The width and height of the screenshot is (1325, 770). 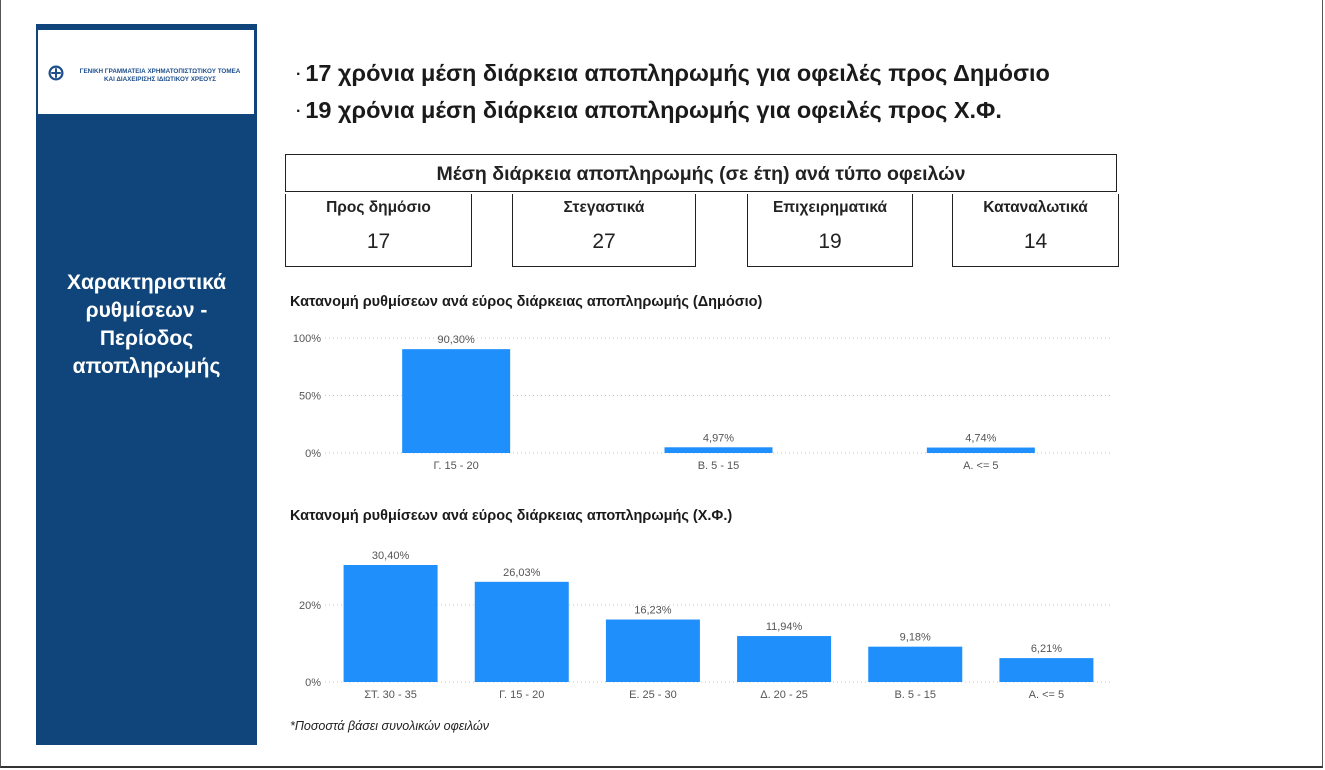 What do you see at coordinates (784, 695) in the screenshot?
I see `x-tick-label: Δ. 20 - 25` at bounding box center [784, 695].